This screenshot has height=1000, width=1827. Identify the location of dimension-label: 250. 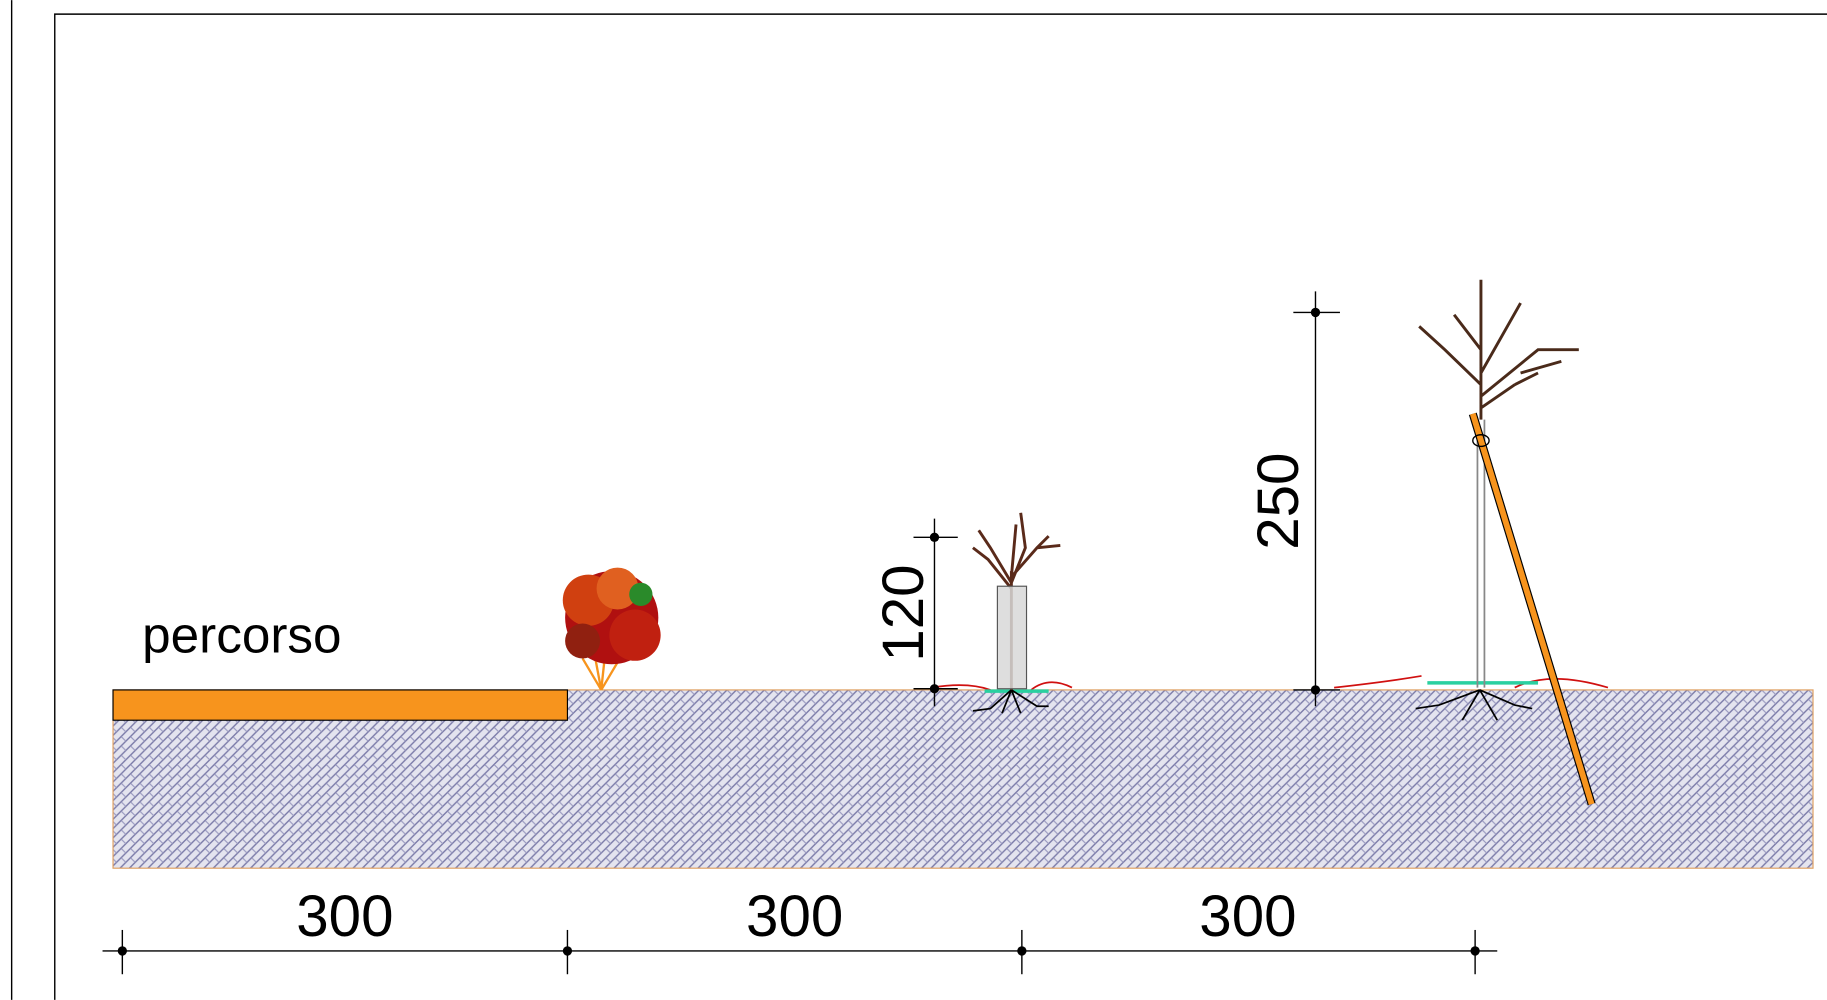
(1278, 501).